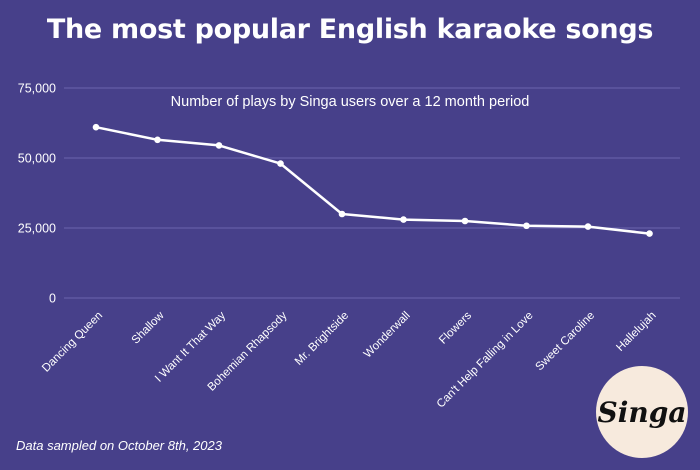  I want to click on singa-logo: Singa, so click(642, 412).